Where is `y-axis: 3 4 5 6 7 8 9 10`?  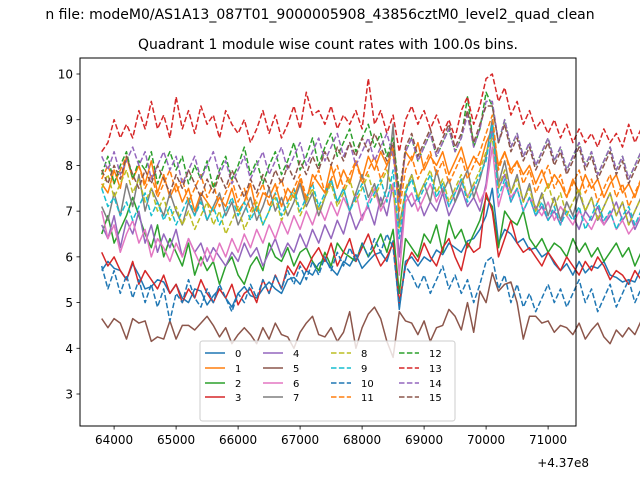
y-axis: 3 4 5 6 7 8 9 10 is located at coordinates (69, 235).